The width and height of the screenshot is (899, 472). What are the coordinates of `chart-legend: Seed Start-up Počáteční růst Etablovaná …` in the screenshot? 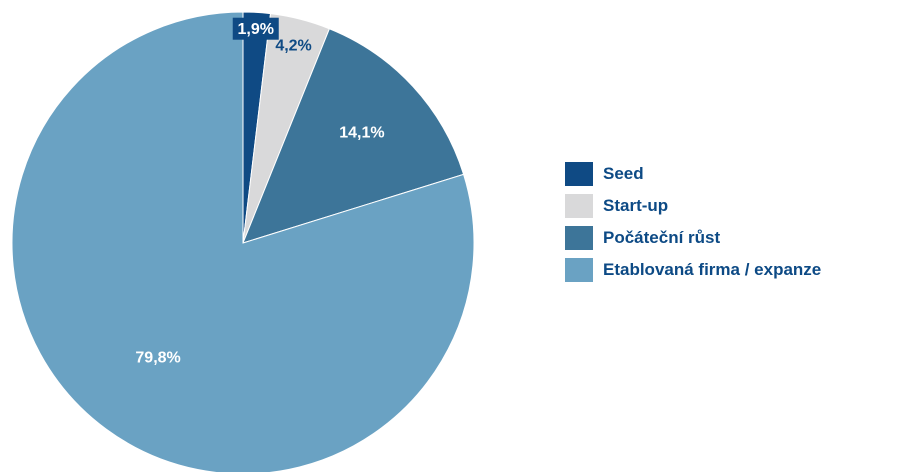 It's located at (693, 222).